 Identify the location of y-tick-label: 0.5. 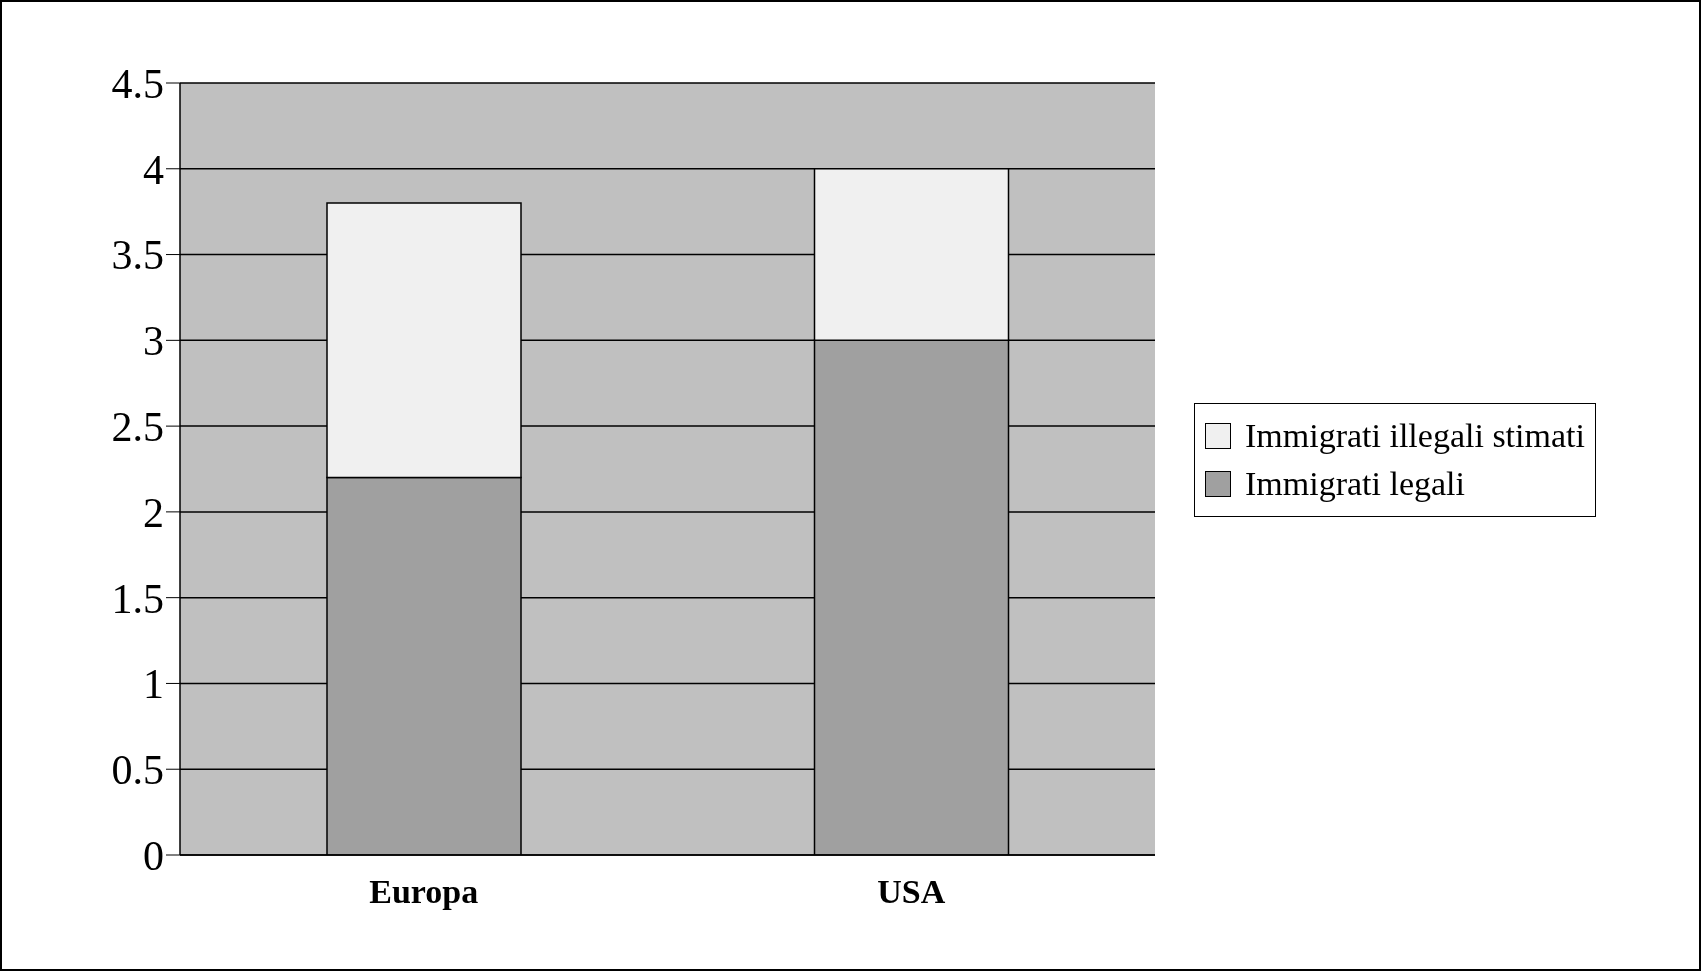
(137, 770).